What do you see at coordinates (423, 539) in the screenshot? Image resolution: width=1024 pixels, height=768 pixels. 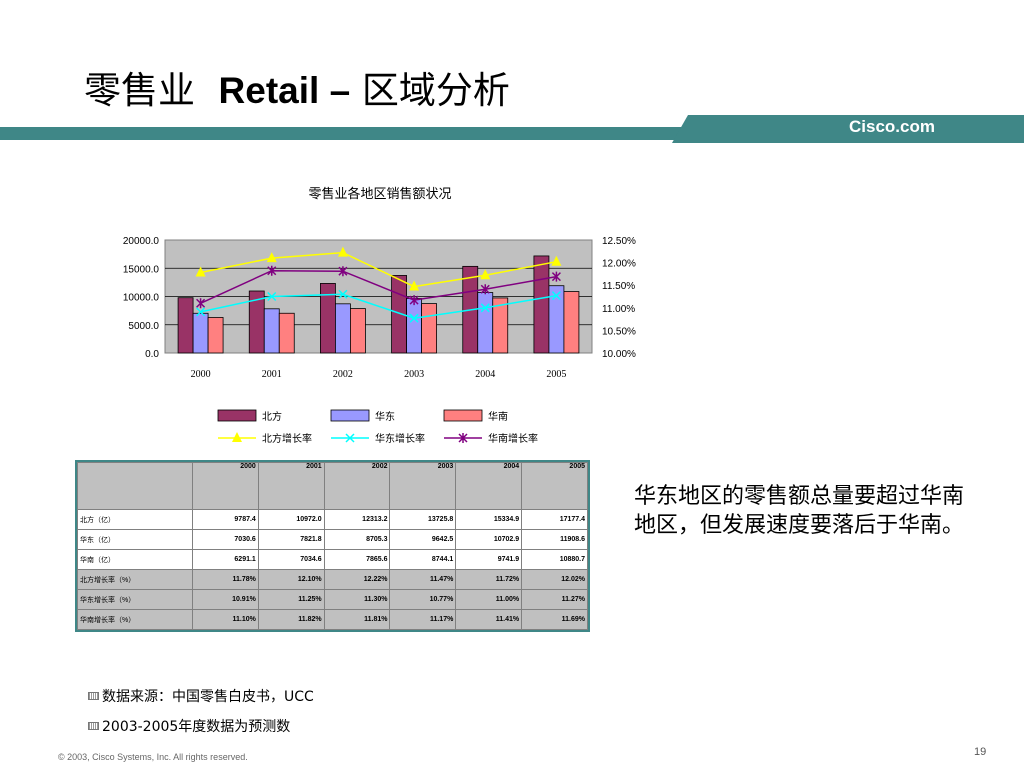 I see `table-cell: 9642.5` at bounding box center [423, 539].